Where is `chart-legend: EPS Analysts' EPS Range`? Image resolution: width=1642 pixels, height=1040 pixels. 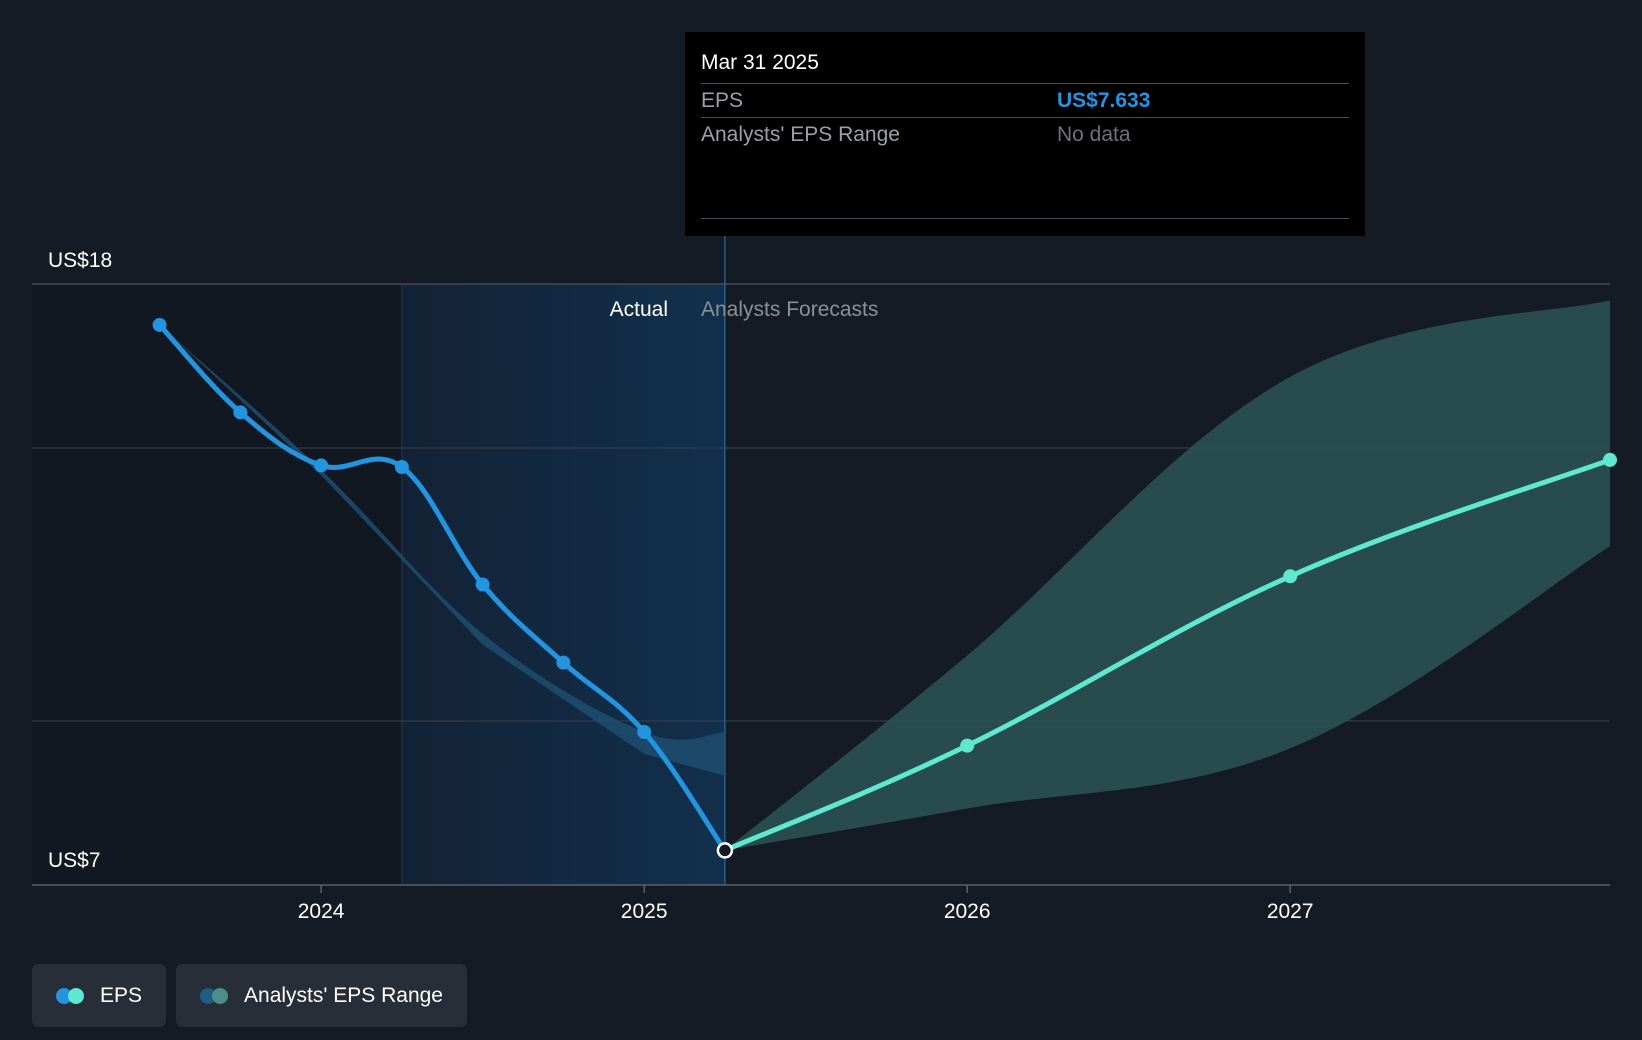
chart-legend: EPS Analysts' EPS Range is located at coordinates (249, 995).